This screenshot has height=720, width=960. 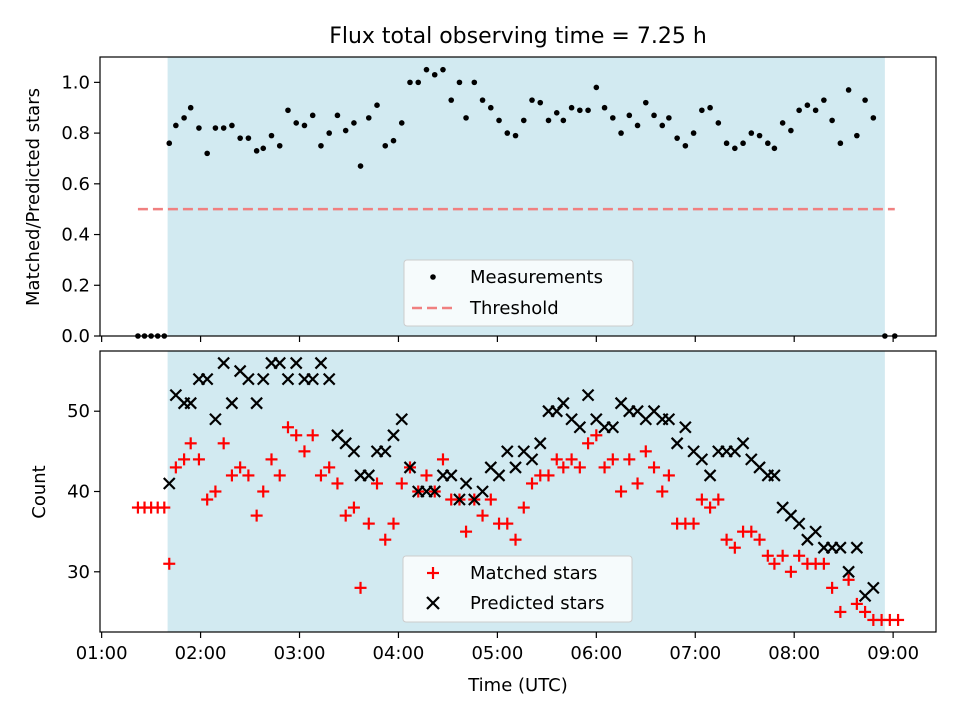 I want to click on bottom-y-axis-label: Count, so click(x=39, y=491).